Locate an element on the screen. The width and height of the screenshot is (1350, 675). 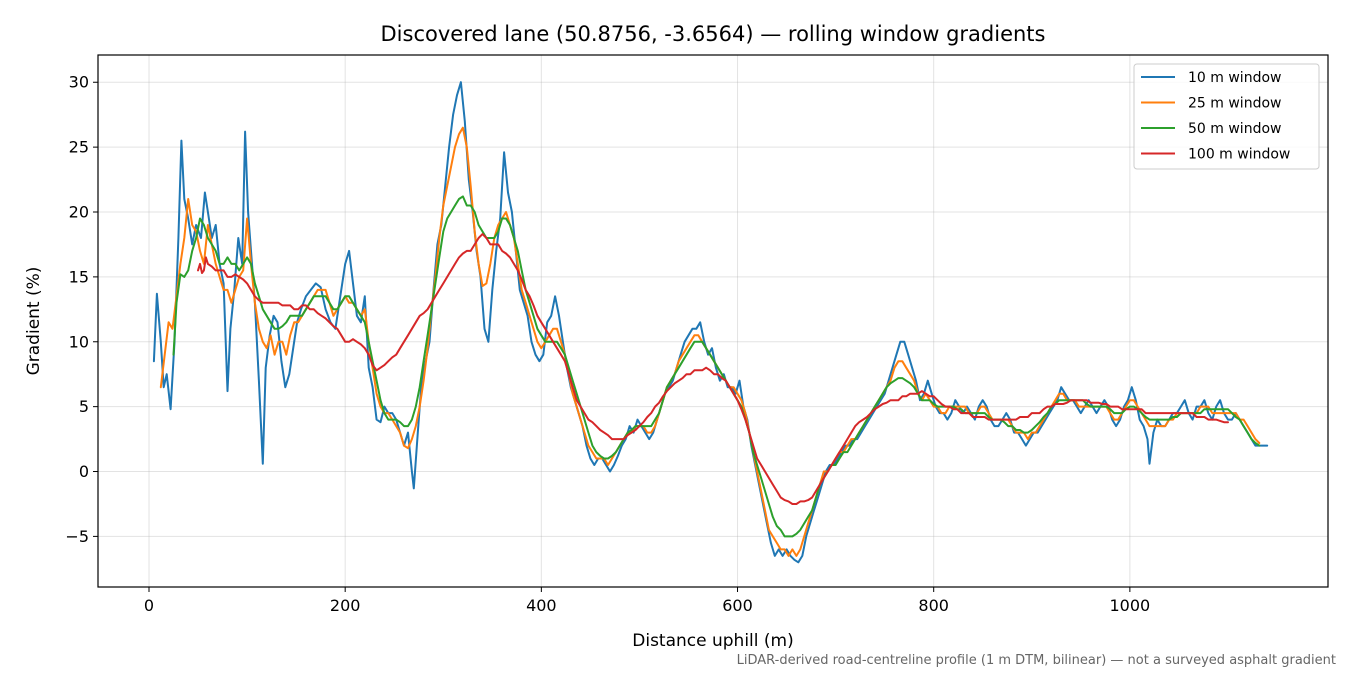
y-tick-label: 5 is located at coordinates (84, 406).